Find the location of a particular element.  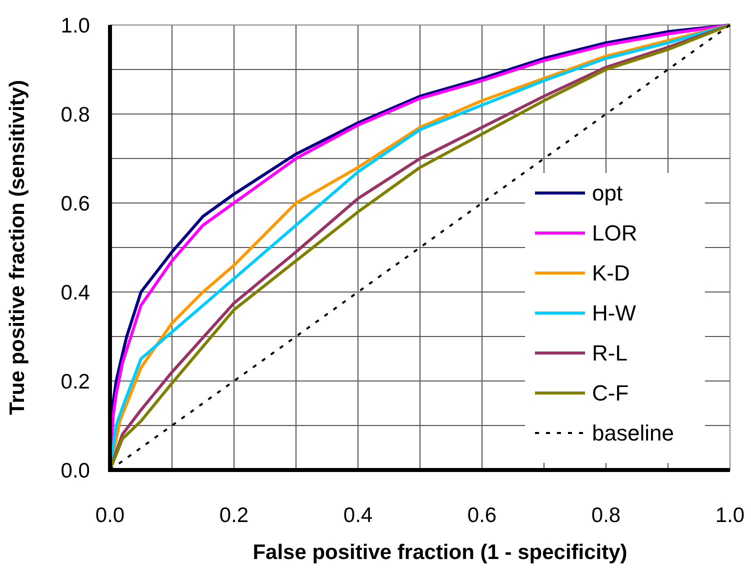

y-tick-label: 0.2 is located at coordinates (75, 382).